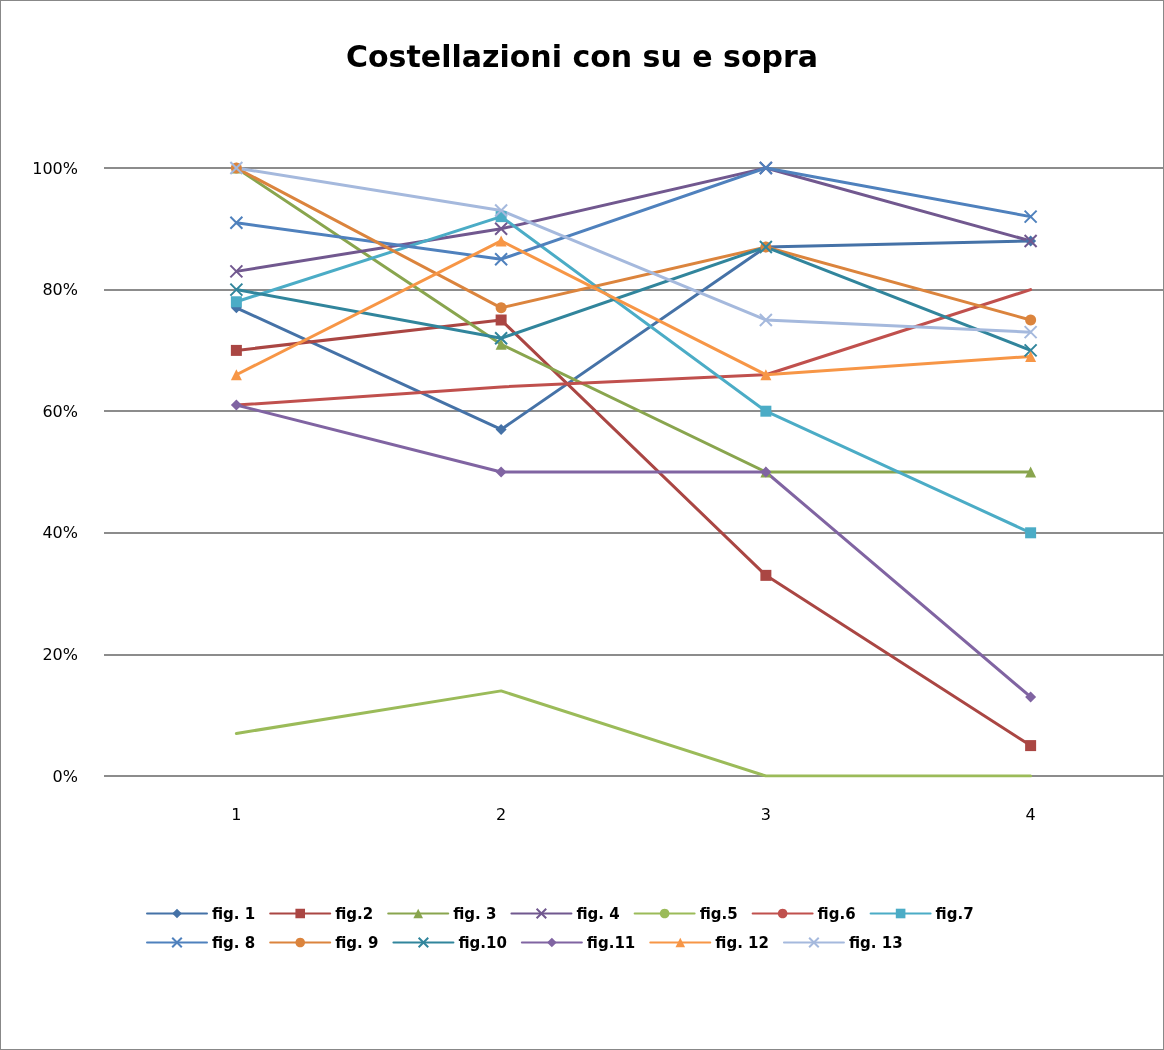 The height and width of the screenshot is (1050, 1164). What do you see at coordinates (836, 913) in the screenshot?
I see `legend-label: fig.6` at bounding box center [836, 913].